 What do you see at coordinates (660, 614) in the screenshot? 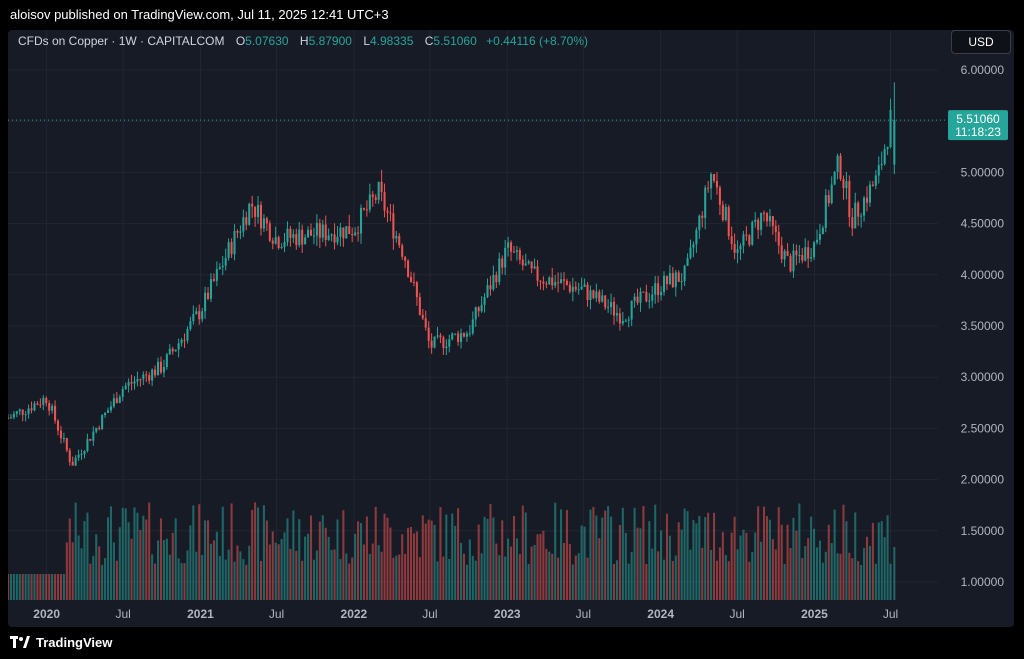
I see `x-tick-label: 2024` at bounding box center [660, 614].